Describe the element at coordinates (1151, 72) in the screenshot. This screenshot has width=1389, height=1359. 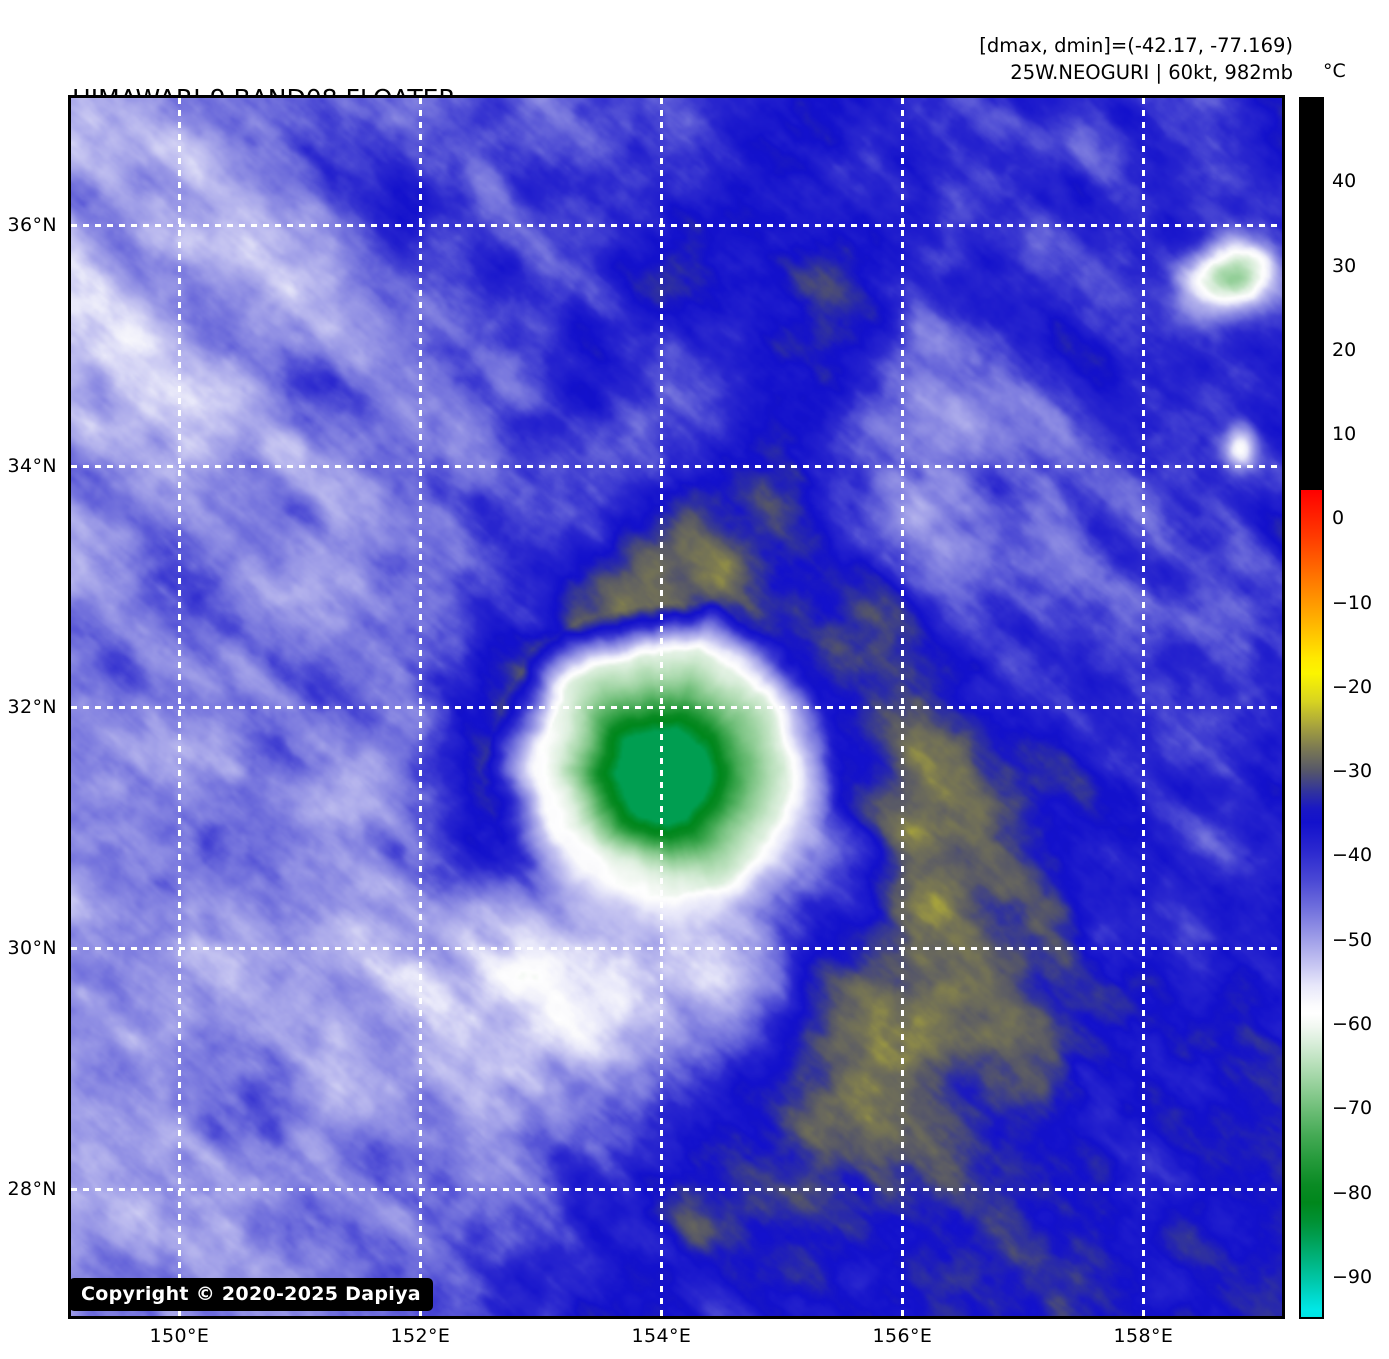
I see `storm-info-readout: 25W.NEOGURI | 60kt, 982mb` at that location.